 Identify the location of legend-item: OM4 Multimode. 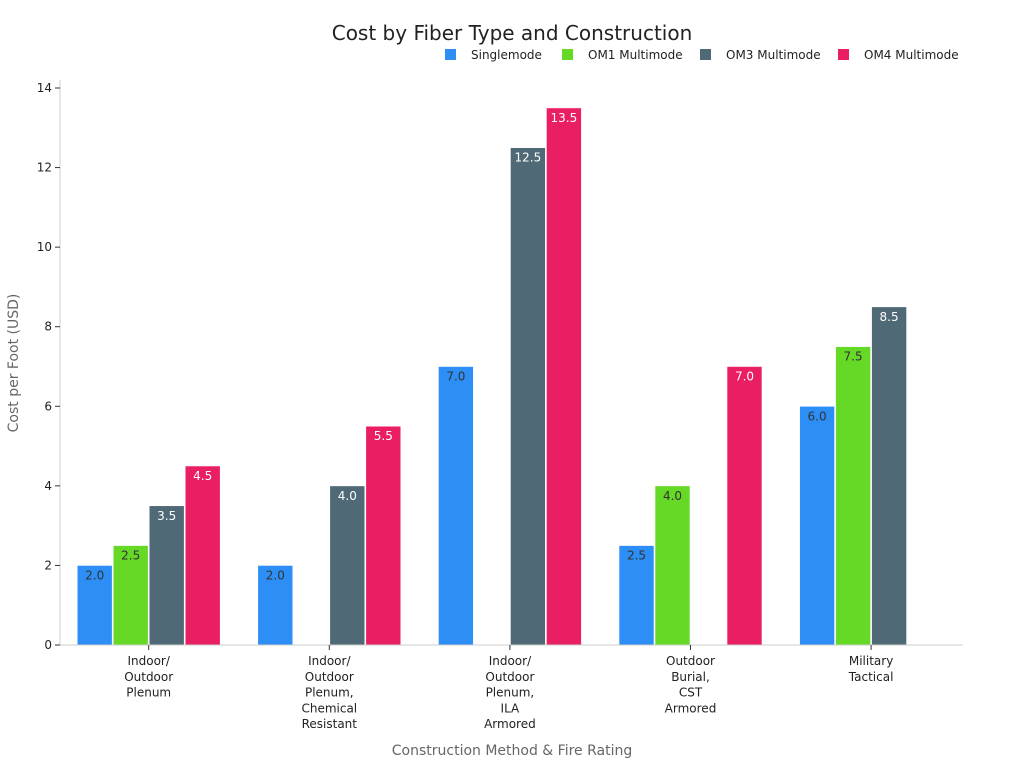
(898, 55).